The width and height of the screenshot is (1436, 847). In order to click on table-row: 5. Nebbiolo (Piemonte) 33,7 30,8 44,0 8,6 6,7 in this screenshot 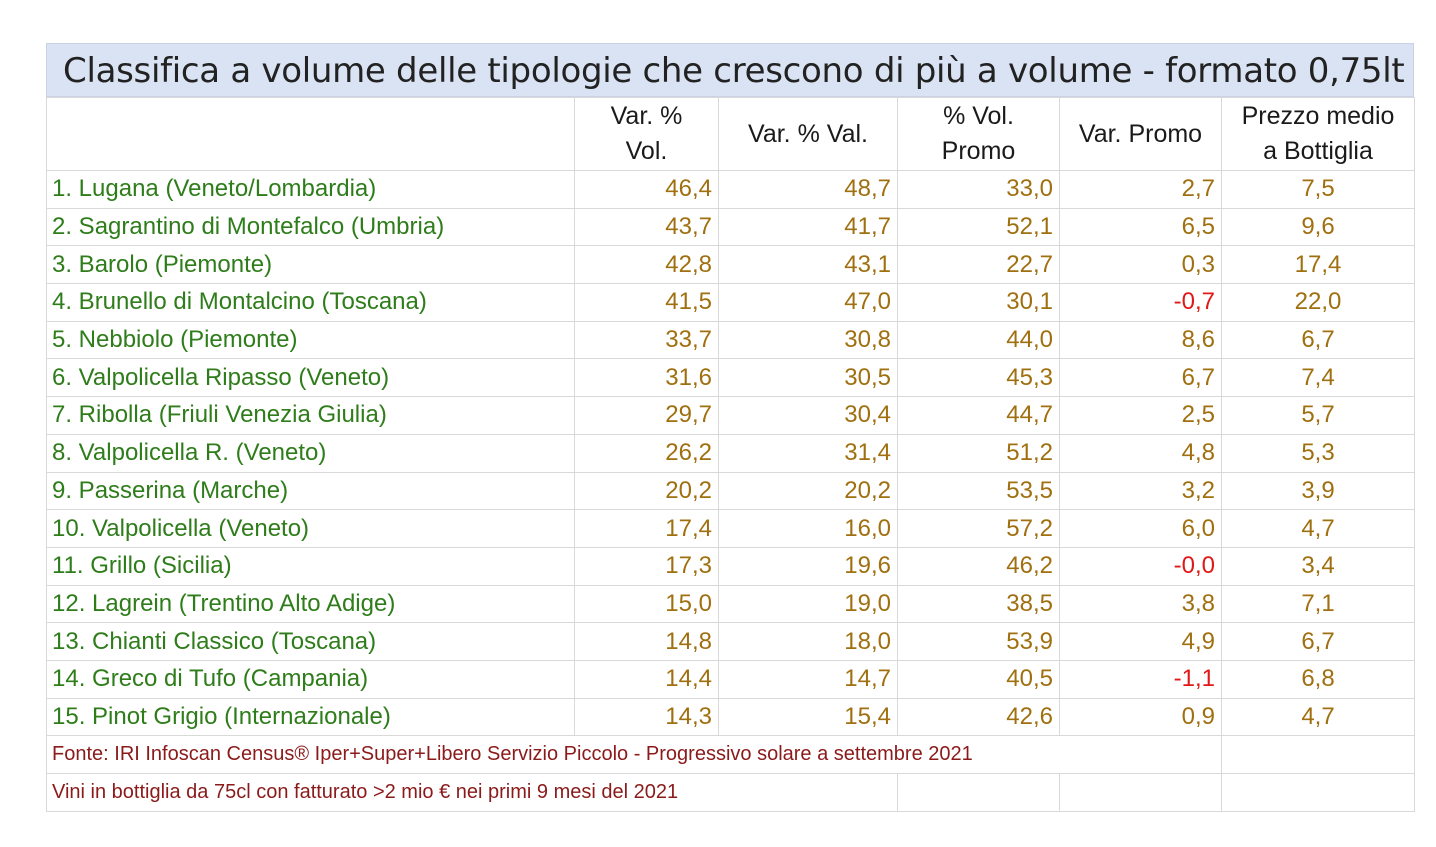, I will do `click(730, 340)`.